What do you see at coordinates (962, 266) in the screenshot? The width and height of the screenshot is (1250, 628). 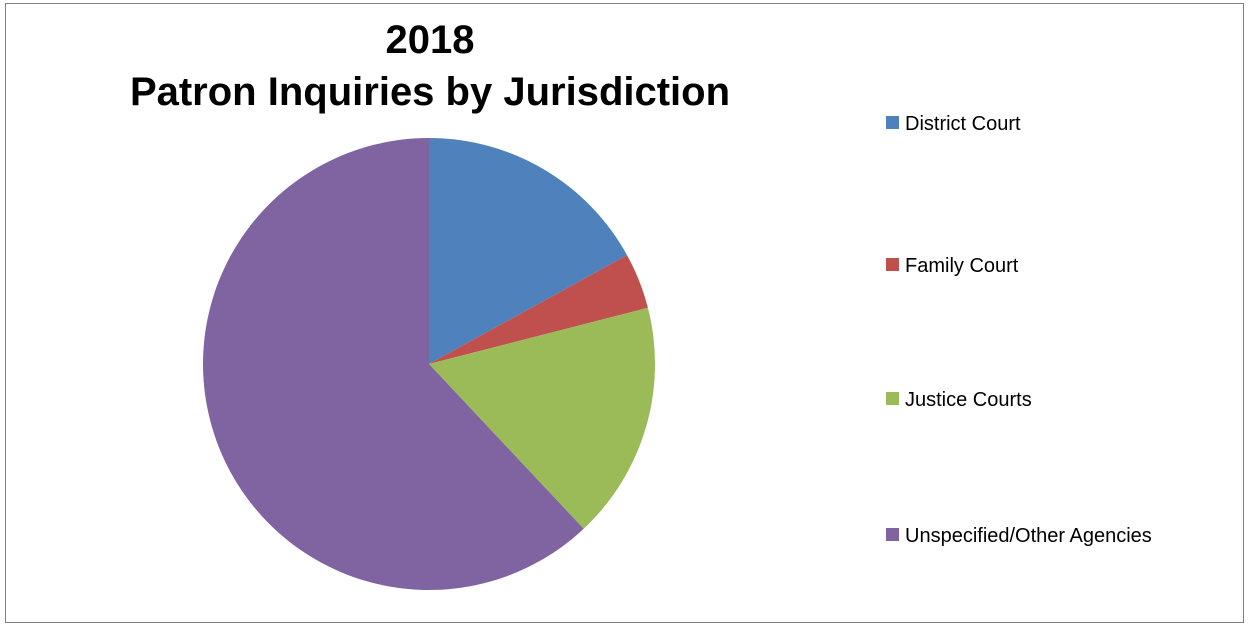 I see `legend-label-family-court: Family Court` at bounding box center [962, 266].